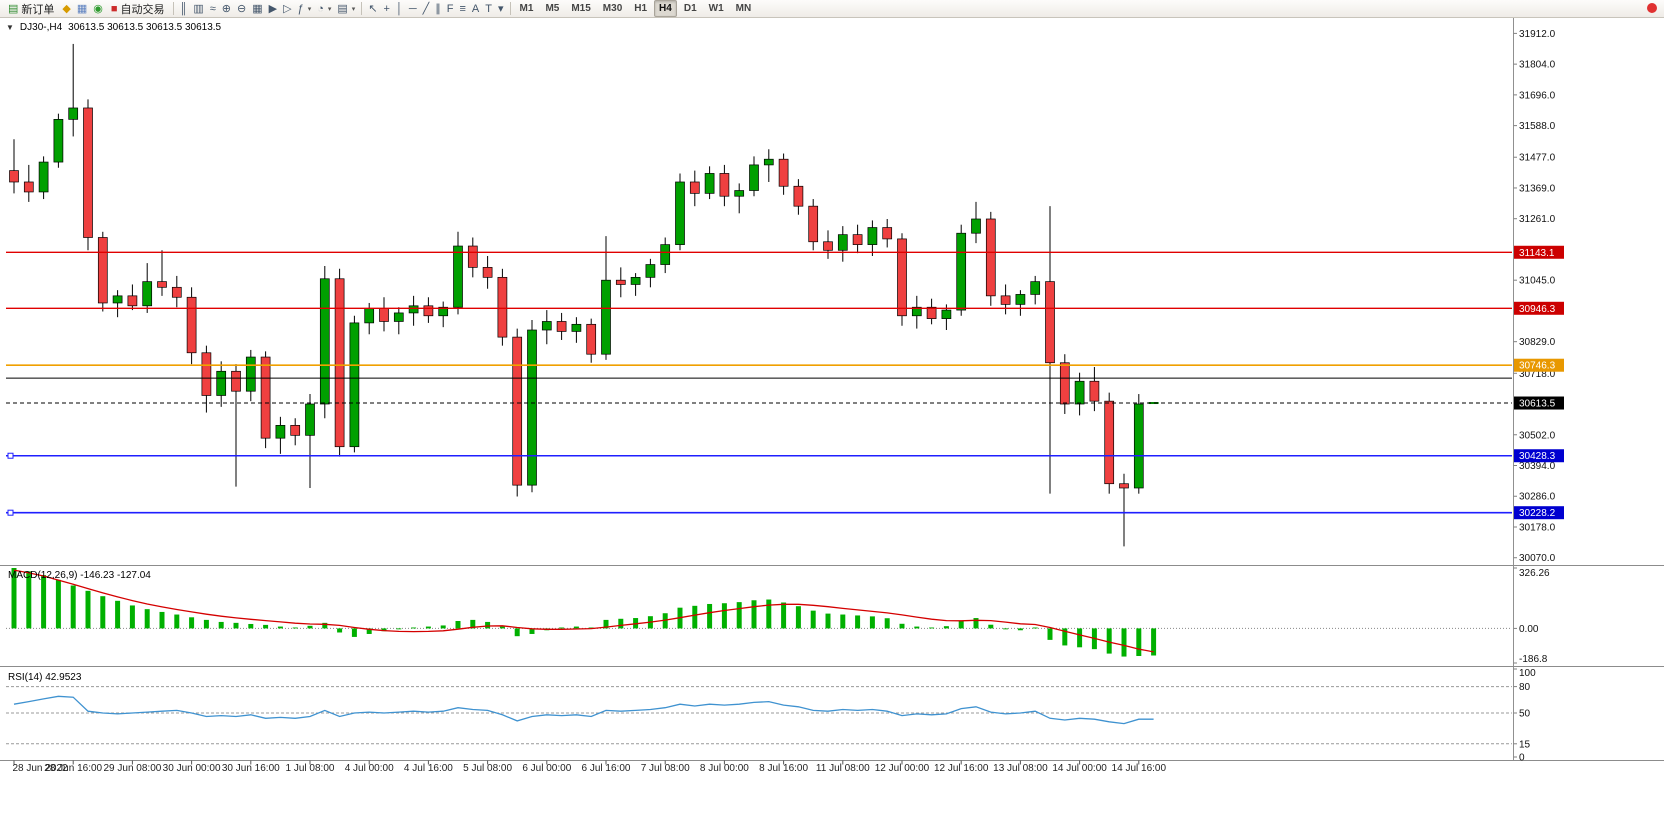 This screenshot has height=829, width=1664. I want to click on fibonacci-button: F, so click(450, 9).